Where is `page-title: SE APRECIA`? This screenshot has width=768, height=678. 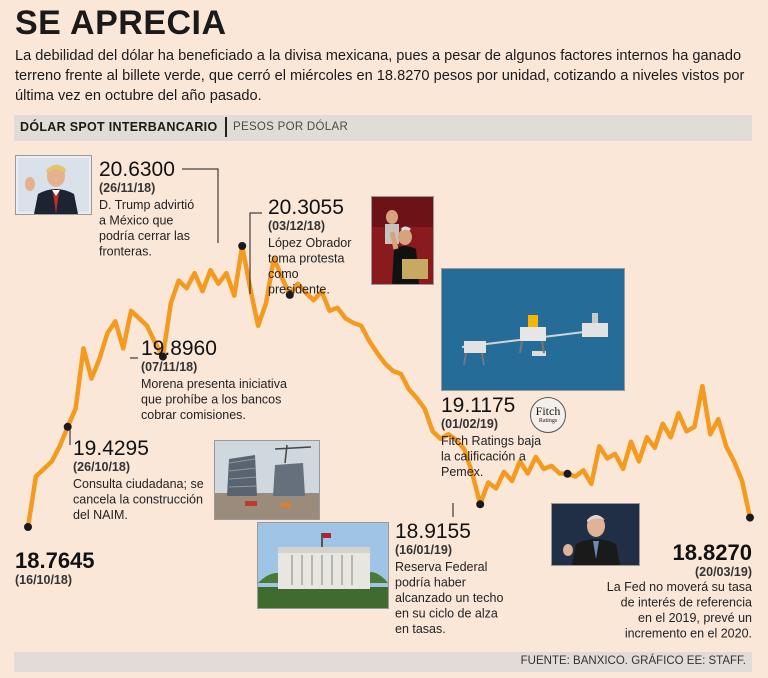
page-title: SE APRECIA is located at coordinates (121, 23).